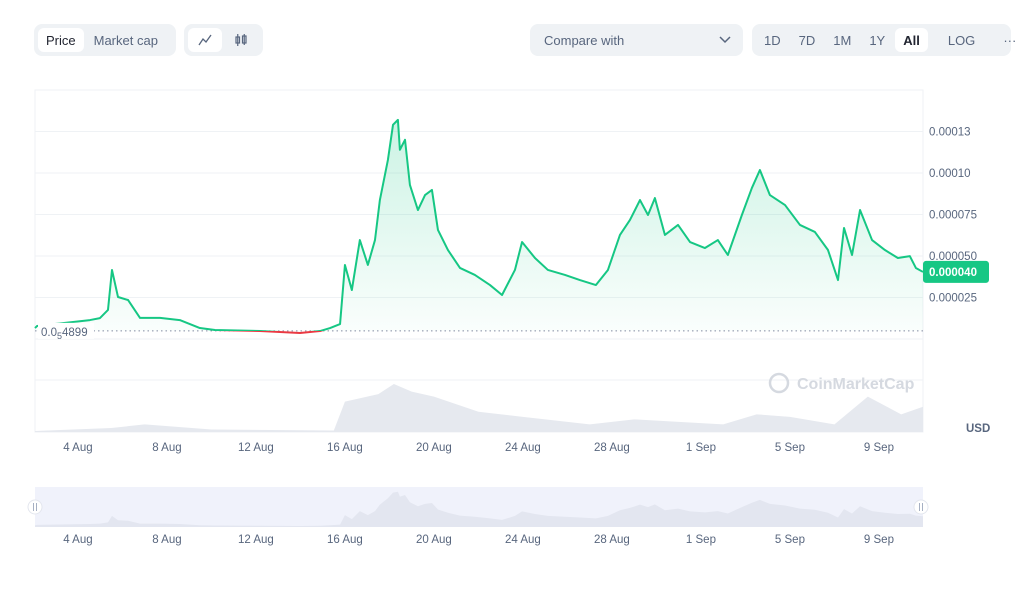 The height and width of the screenshot is (596, 1030). What do you see at coordinates (911, 40) in the screenshot?
I see `range-all: All` at bounding box center [911, 40].